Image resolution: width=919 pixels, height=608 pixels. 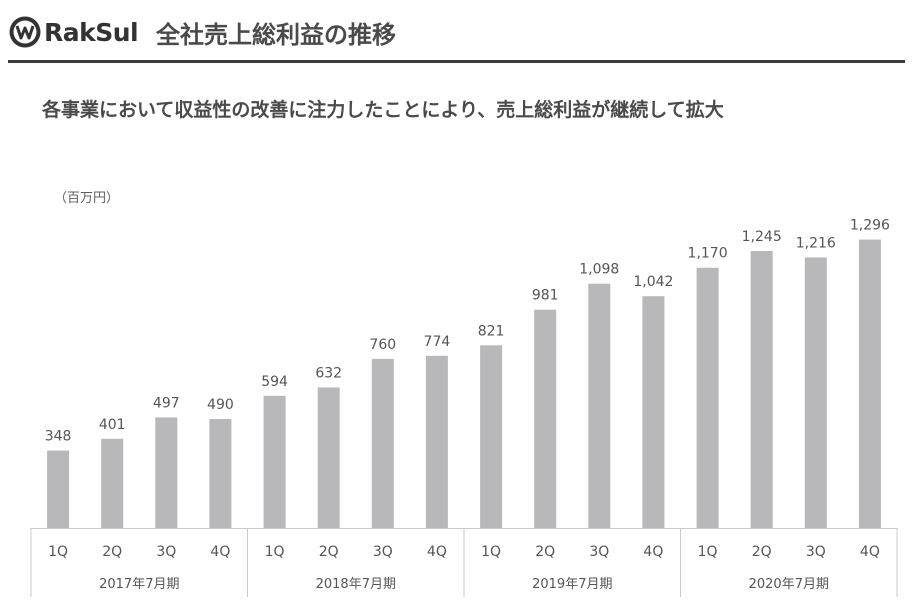 What do you see at coordinates (166, 403) in the screenshot?
I see `value-label-3: 497` at bounding box center [166, 403].